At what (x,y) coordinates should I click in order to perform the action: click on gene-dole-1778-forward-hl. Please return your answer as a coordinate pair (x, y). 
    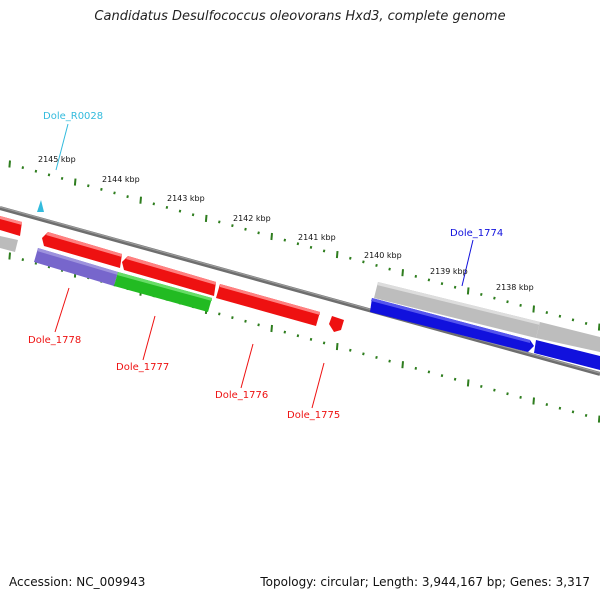
    Looking at the image, I should click on (84, 244).